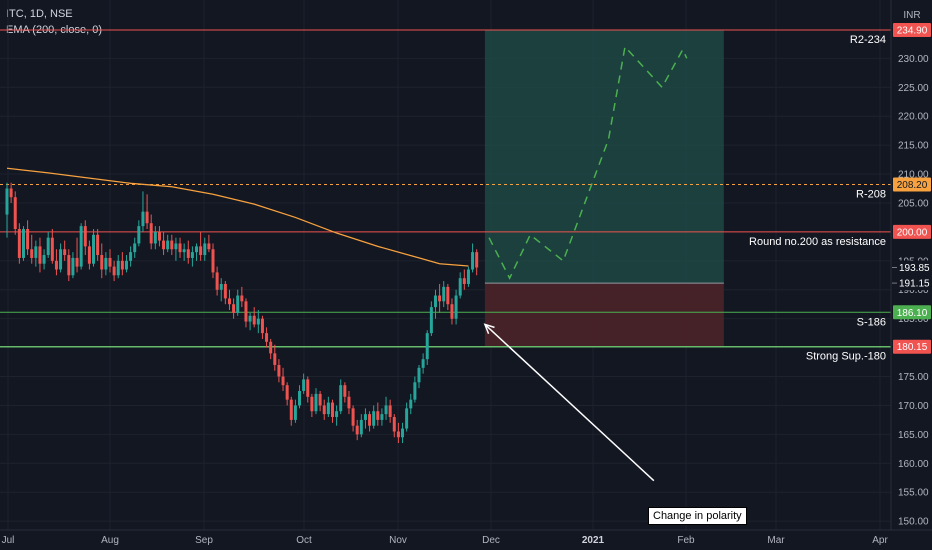 This screenshot has height=550, width=932. I want to click on time-tick-label: Aug, so click(110, 540).